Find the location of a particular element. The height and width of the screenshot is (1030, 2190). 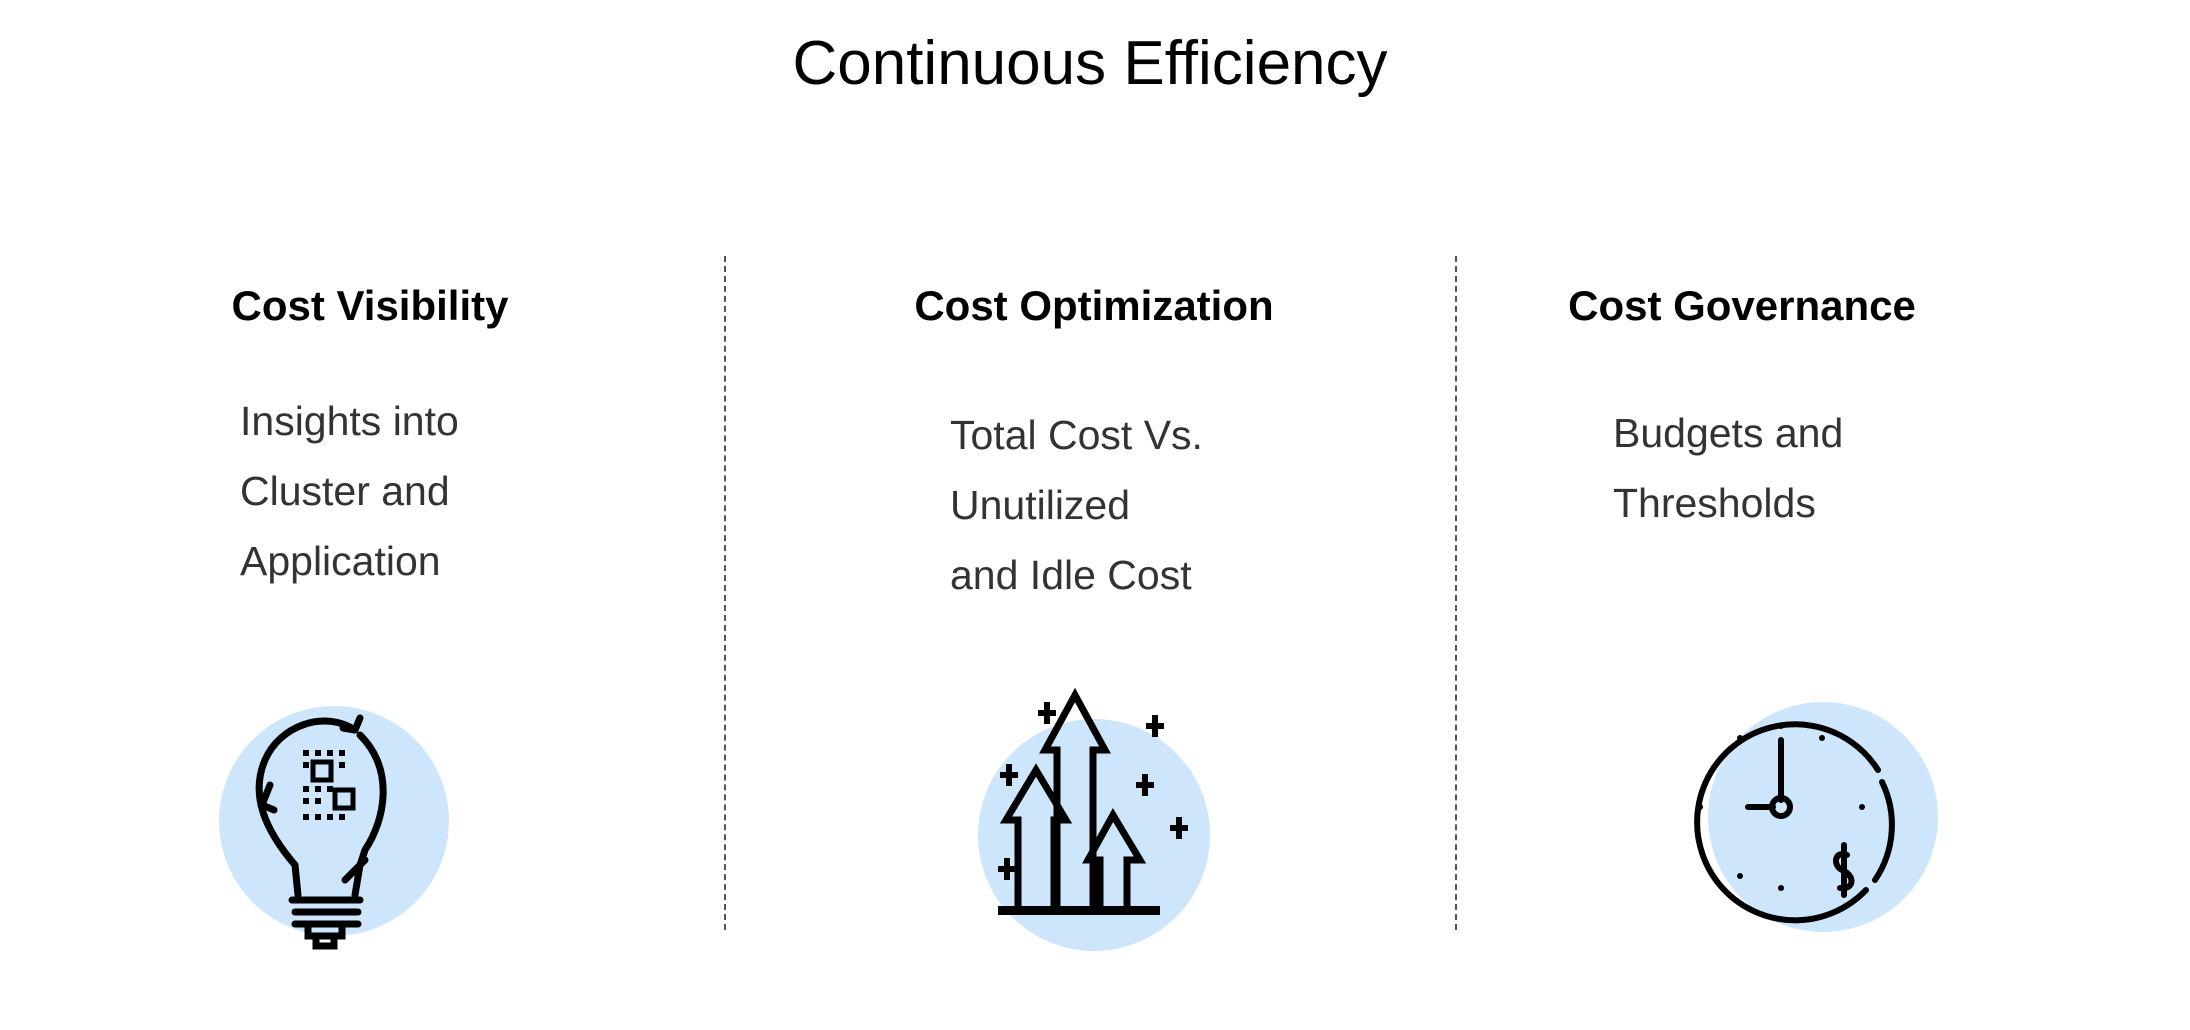

heading-cost-visibility: Cost Visibility is located at coordinates (370, 305).